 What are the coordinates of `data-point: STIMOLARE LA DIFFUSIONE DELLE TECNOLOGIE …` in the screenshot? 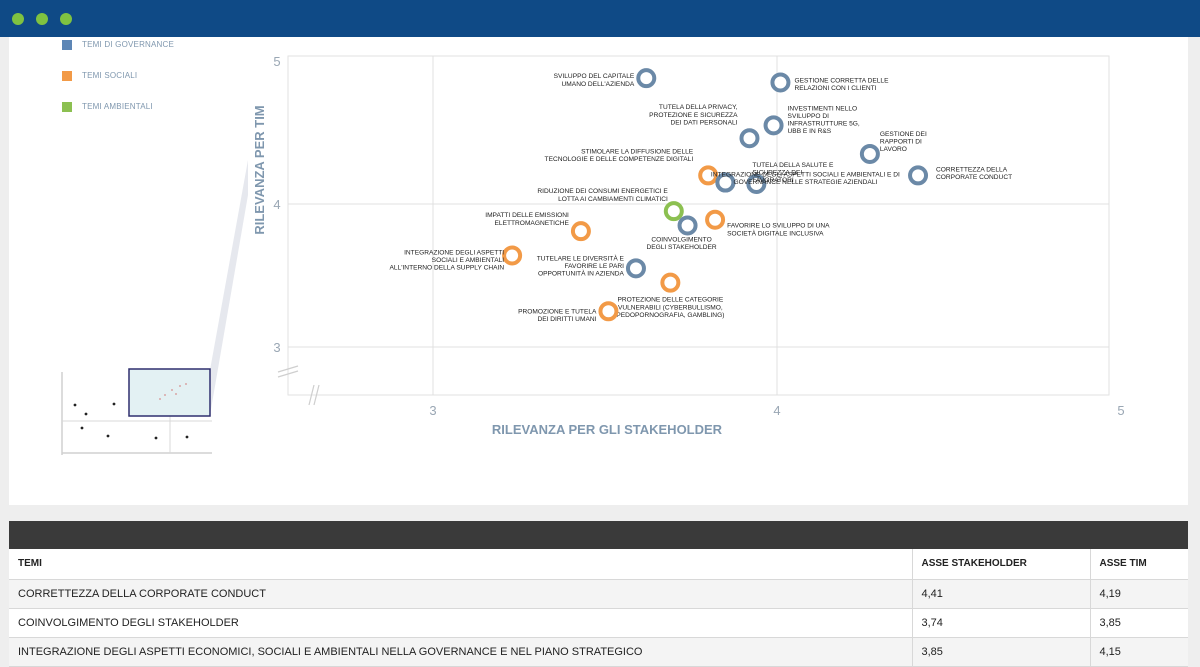 It's located at (632, 167).